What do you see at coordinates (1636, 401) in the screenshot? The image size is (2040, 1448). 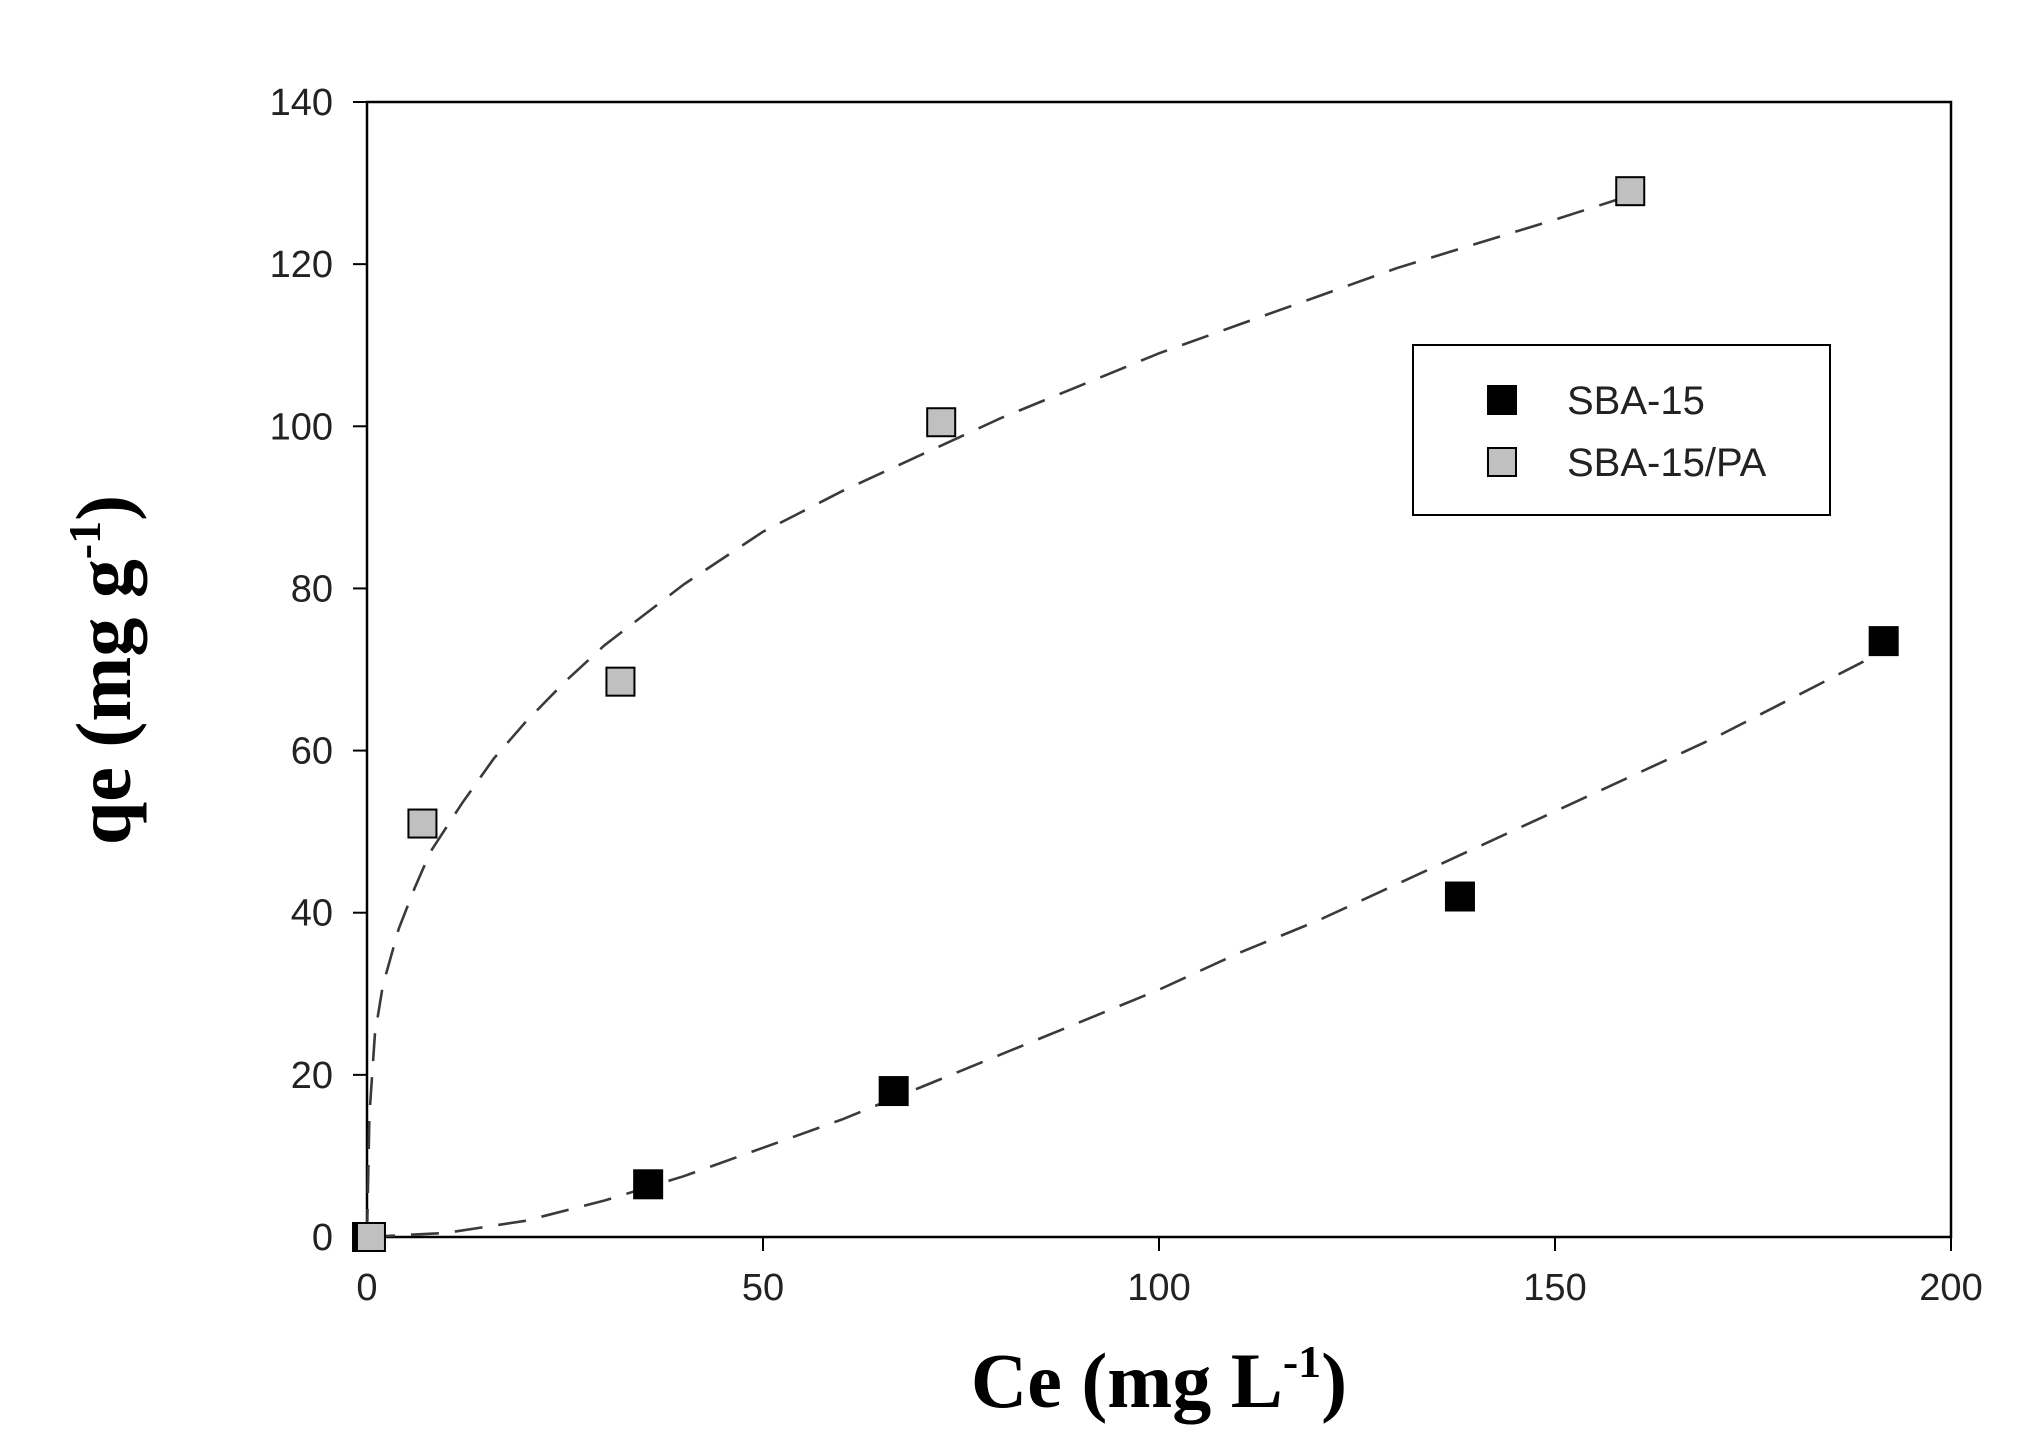 I see `legend-label-sba15: SBA-15` at bounding box center [1636, 401].